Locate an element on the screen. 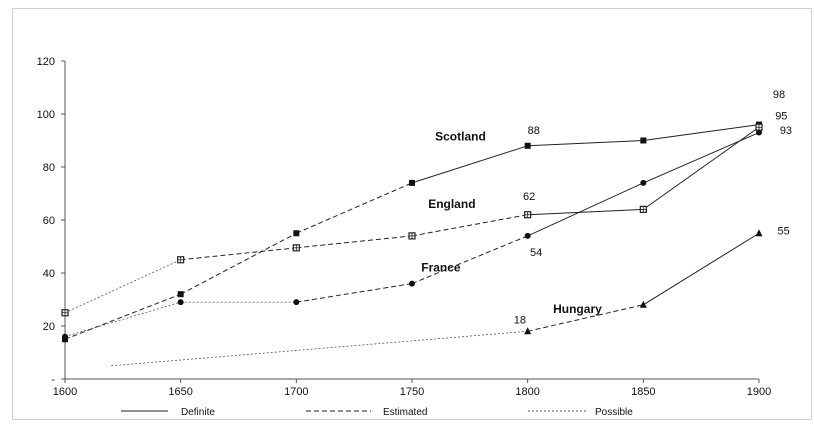 Image resolution: width=814 pixels, height=424 pixels. x-tick-label: 1900 is located at coordinates (759, 392).